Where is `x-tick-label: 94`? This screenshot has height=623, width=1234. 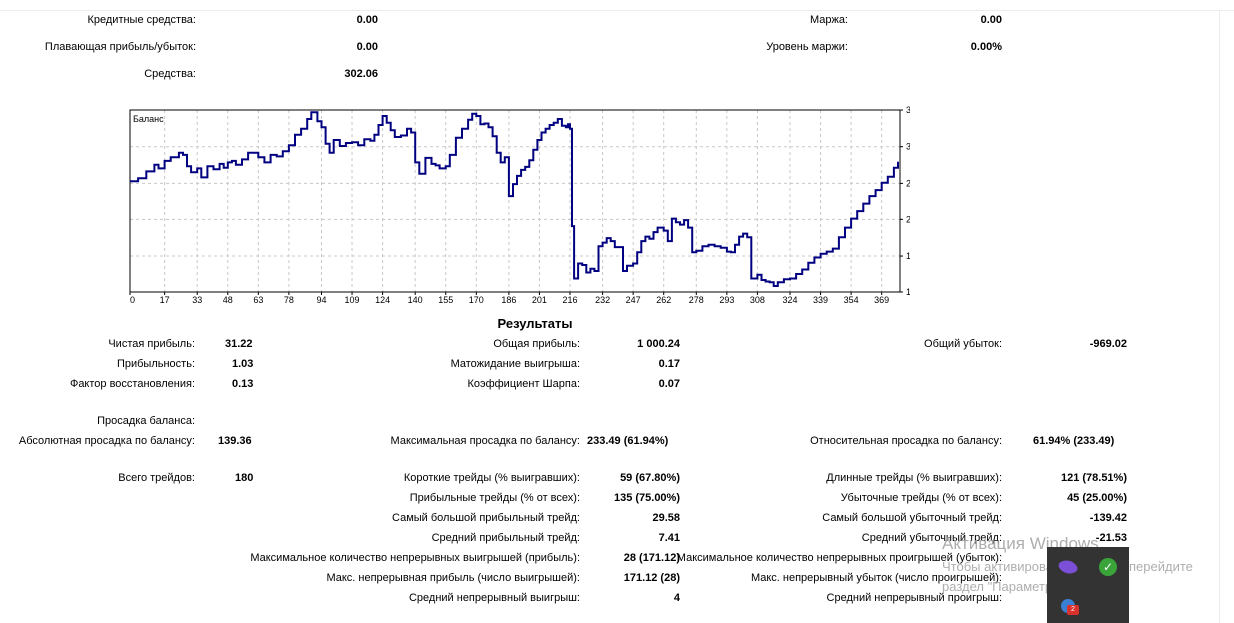 x-tick-label: 94 is located at coordinates (321, 300).